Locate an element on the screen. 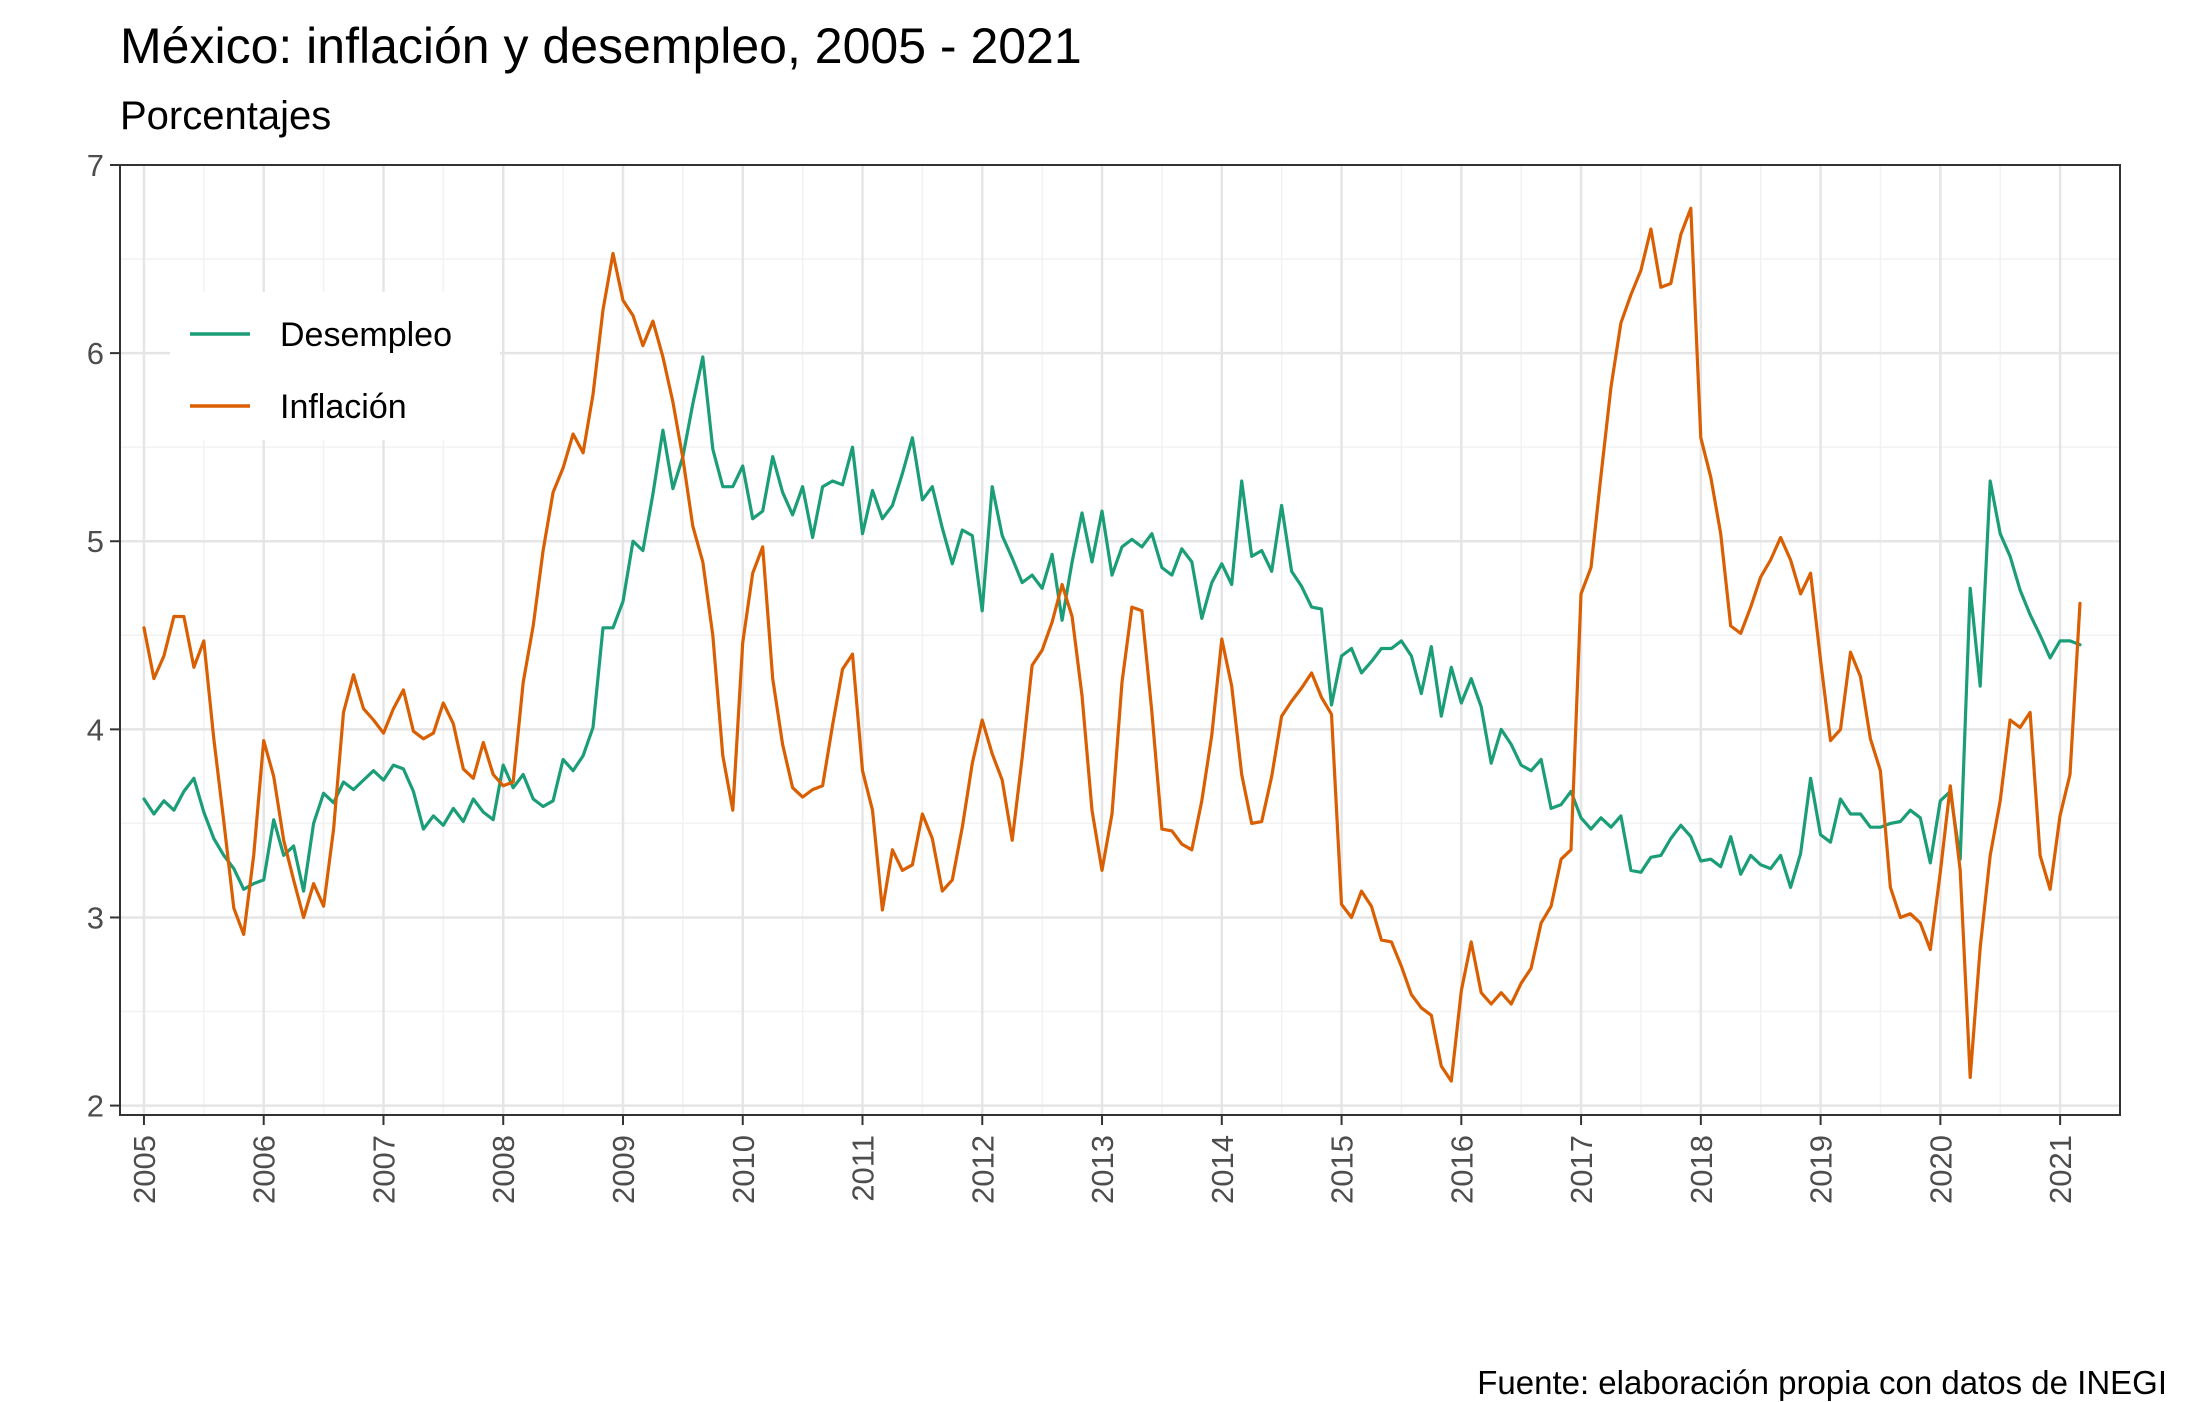 This screenshot has width=2187, height=1402. chart-subtitle: Porcentajes is located at coordinates (226, 116).